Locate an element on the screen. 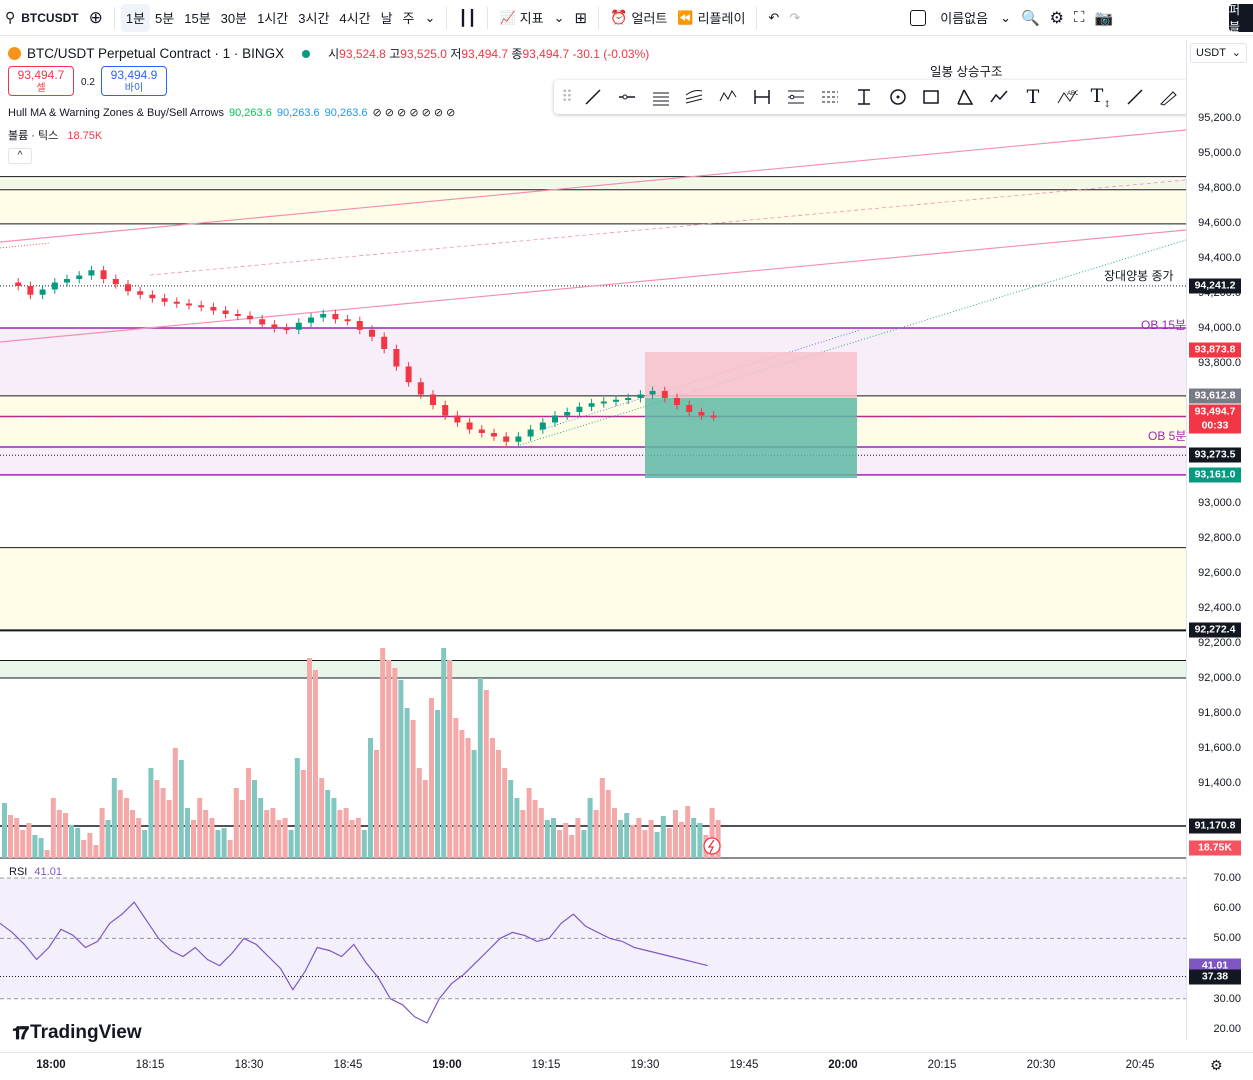 The height and width of the screenshot is (1080, 1253). range-tool is located at coordinates (762, 97).